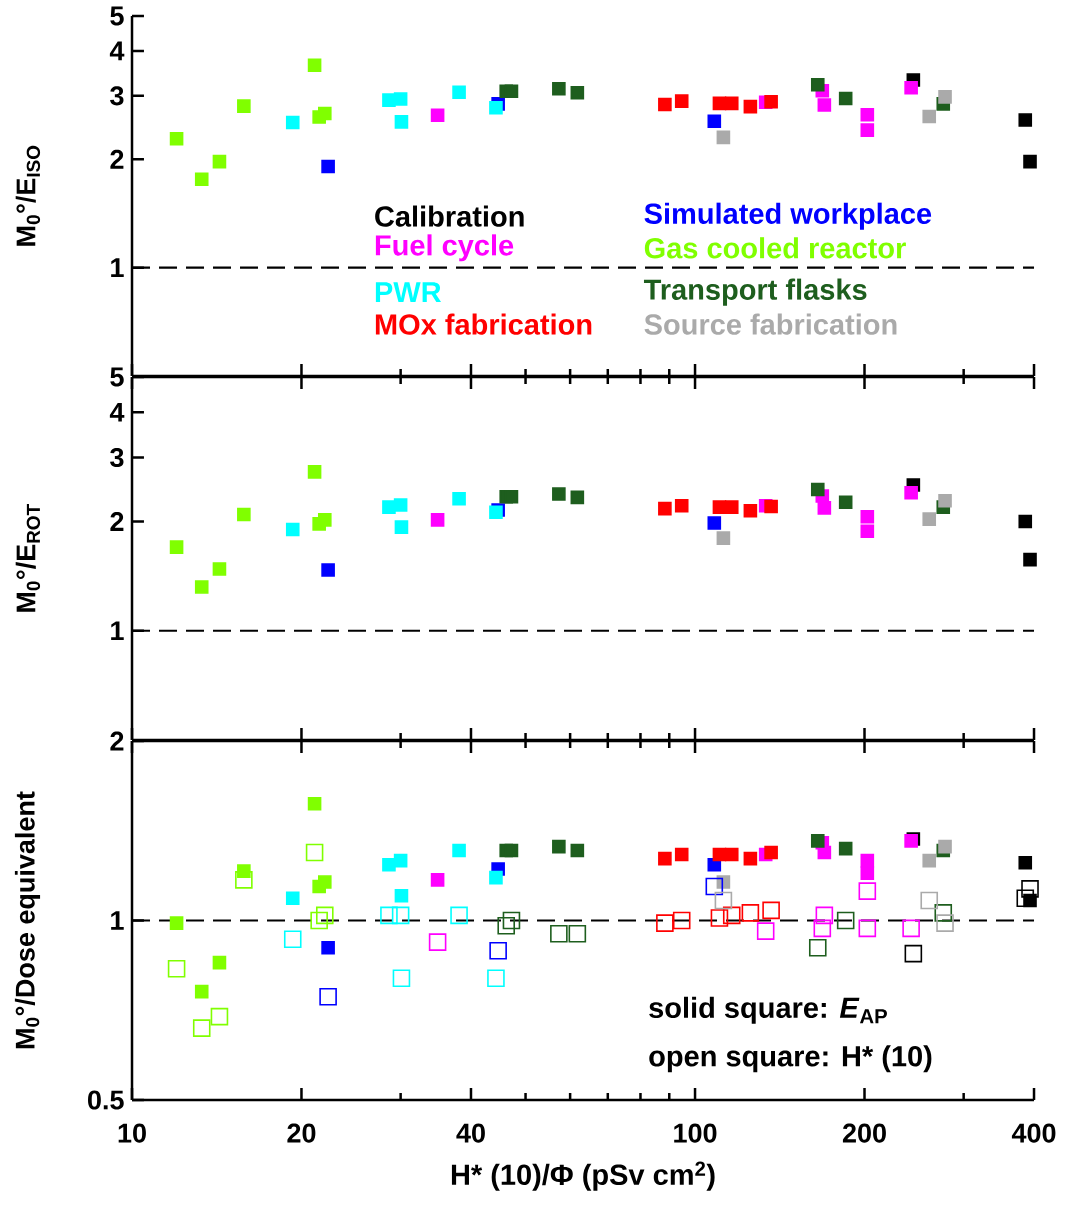 This screenshot has height=1205, width=1069. What do you see at coordinates (301, 1133) in the screenshot?
I see `x-tick-label: 20` at bounding box center [301, 1133].